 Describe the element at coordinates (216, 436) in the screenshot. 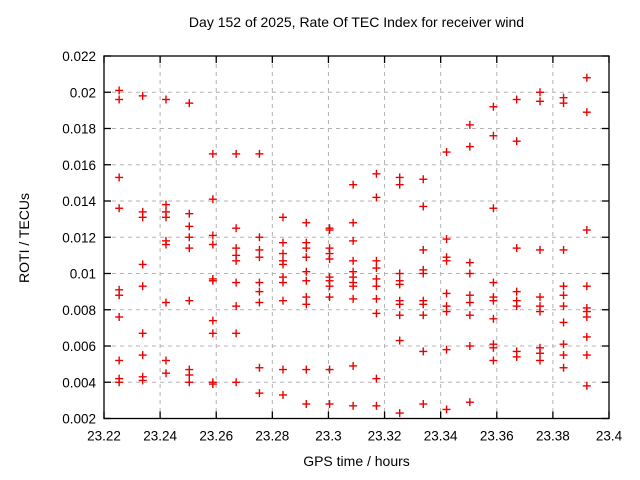

I see `x-tick-label: 23.26` at that location.